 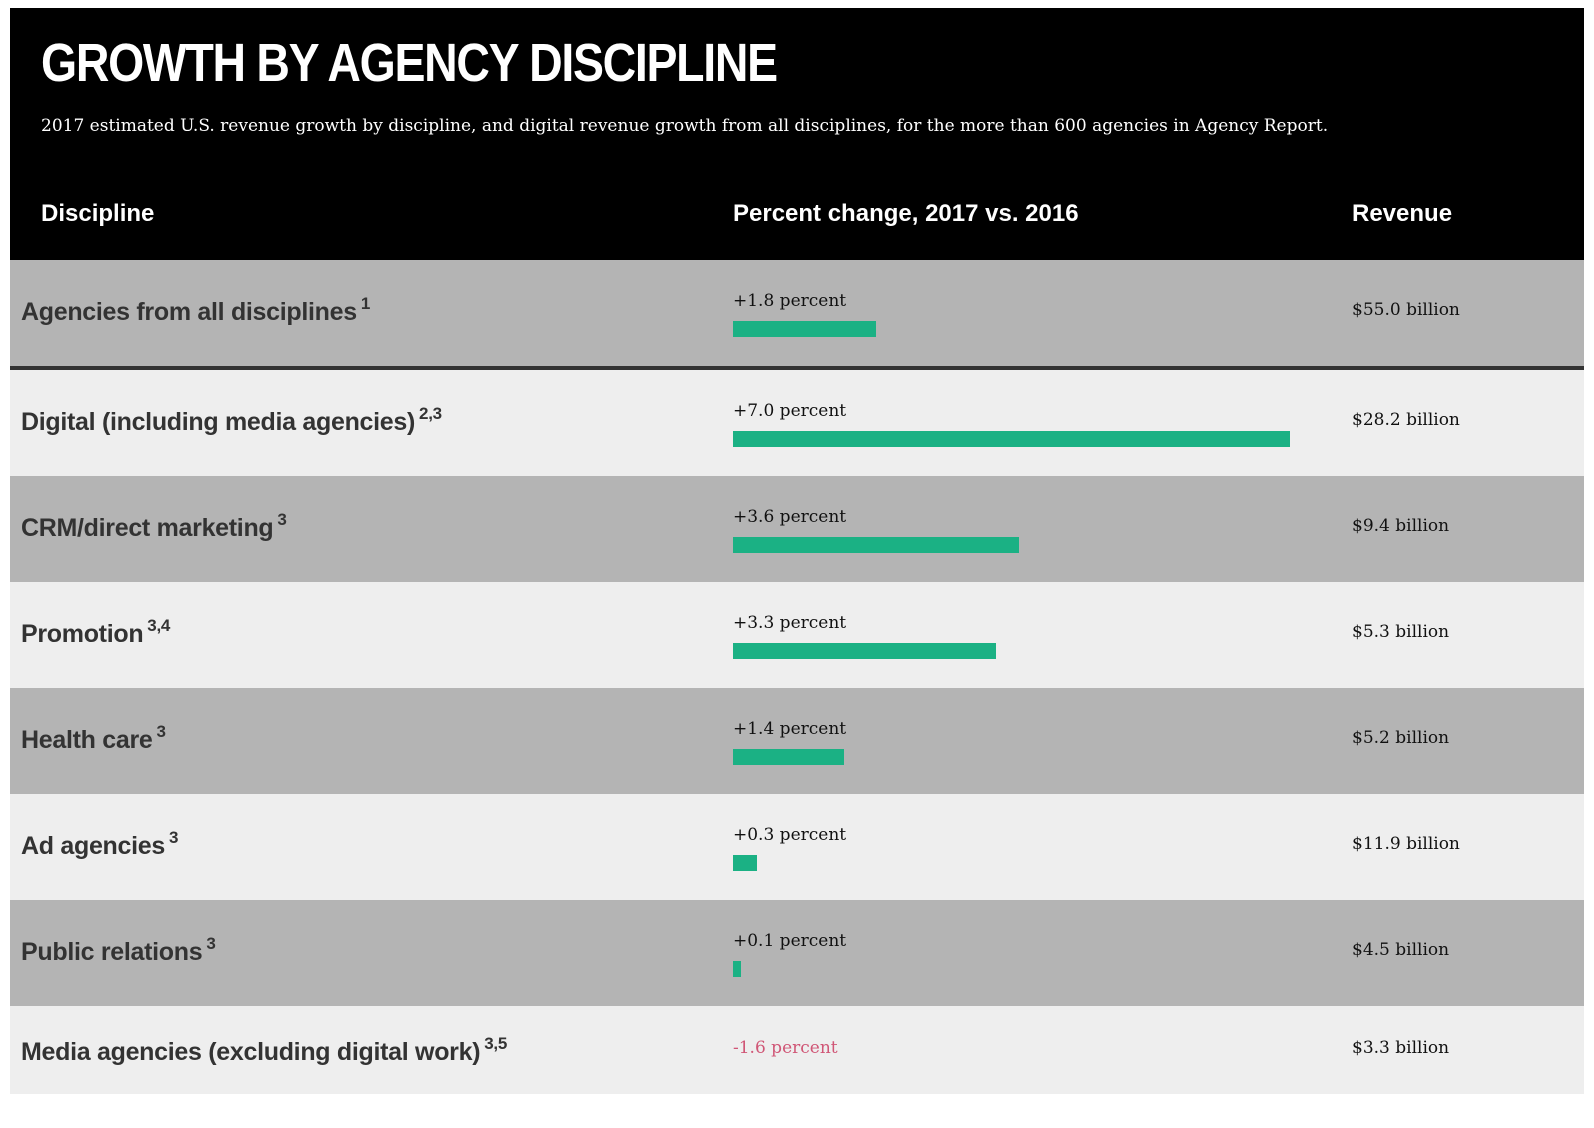 I want to click on discipline-label: Agencies from all disciplines 1, so click(x=196, y=310).